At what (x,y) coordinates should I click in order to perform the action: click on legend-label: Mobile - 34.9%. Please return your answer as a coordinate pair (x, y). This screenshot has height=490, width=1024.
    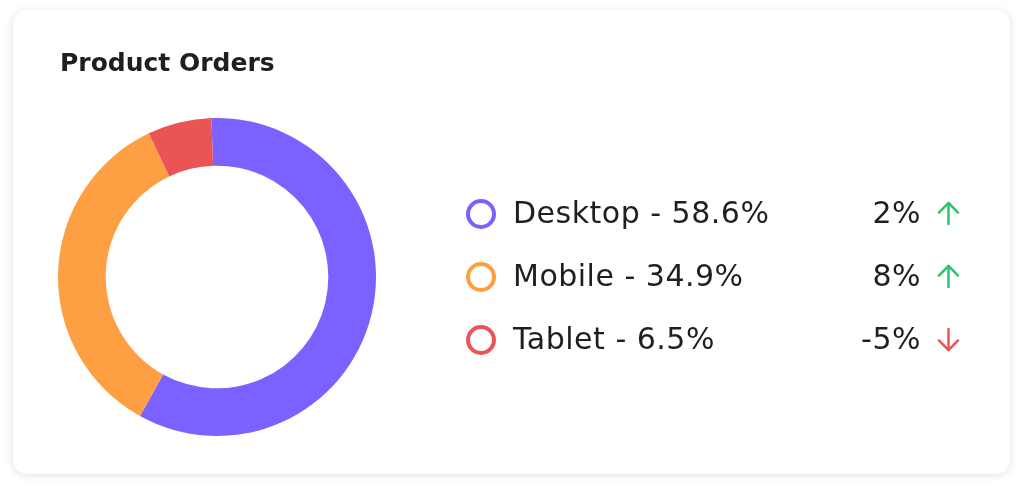
    Looking at the image, I should click on (628, 276).